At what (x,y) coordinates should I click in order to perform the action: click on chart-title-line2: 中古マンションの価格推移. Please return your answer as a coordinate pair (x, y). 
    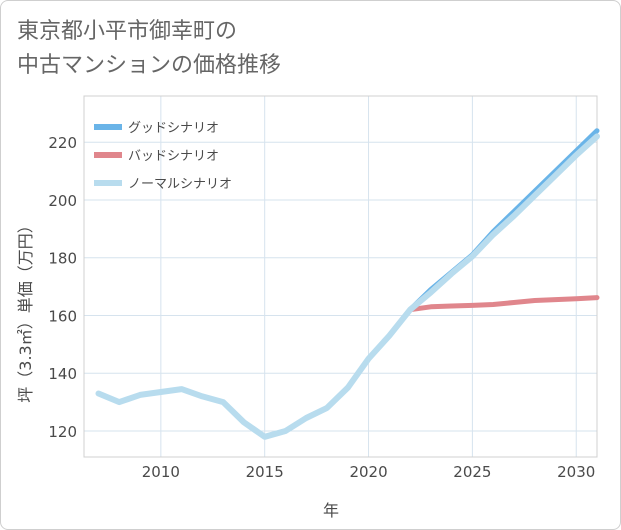
    Looking at the image, I should click on (149, 65).